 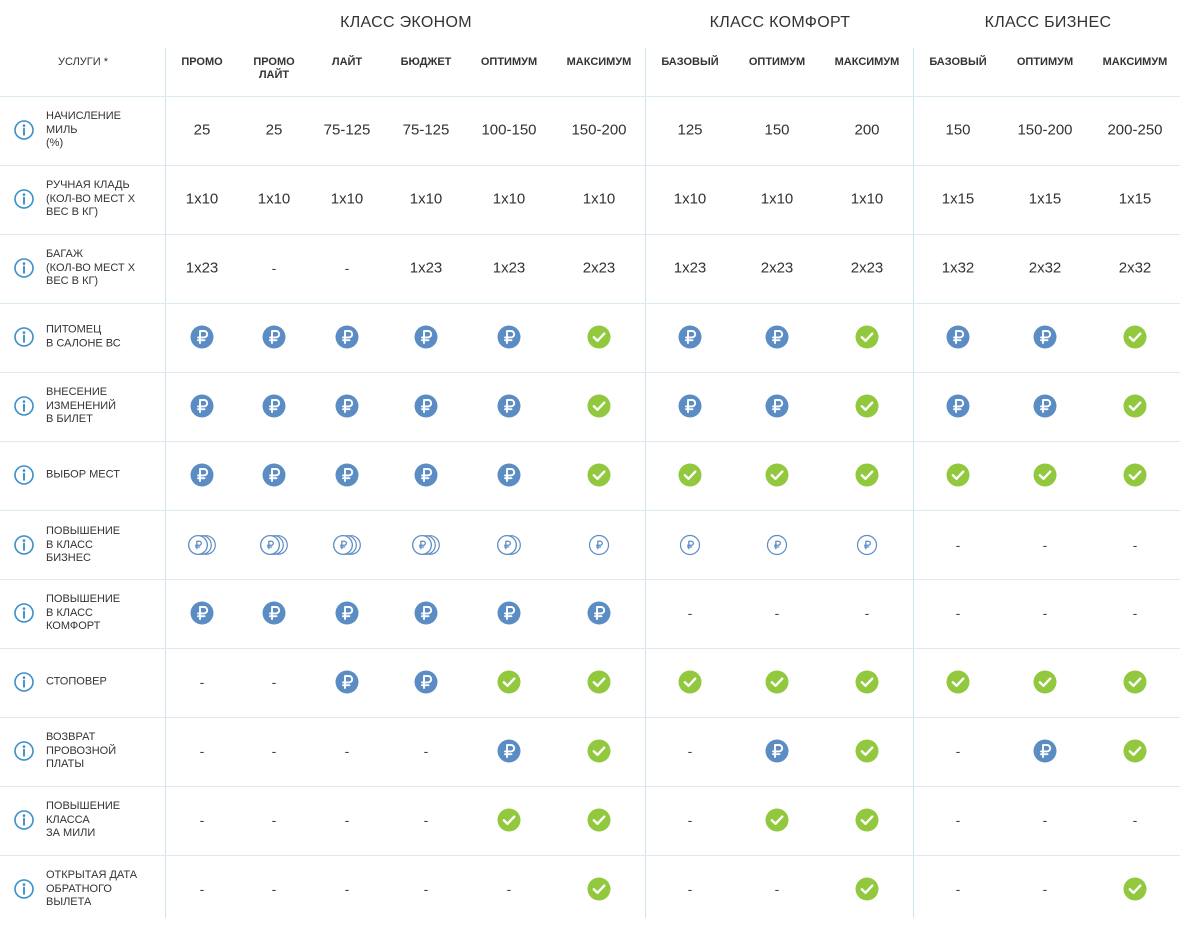 What do you see at coordinates (645, 483) in the screenshot?
I see `column-divider` at bounding box center [645, 483].